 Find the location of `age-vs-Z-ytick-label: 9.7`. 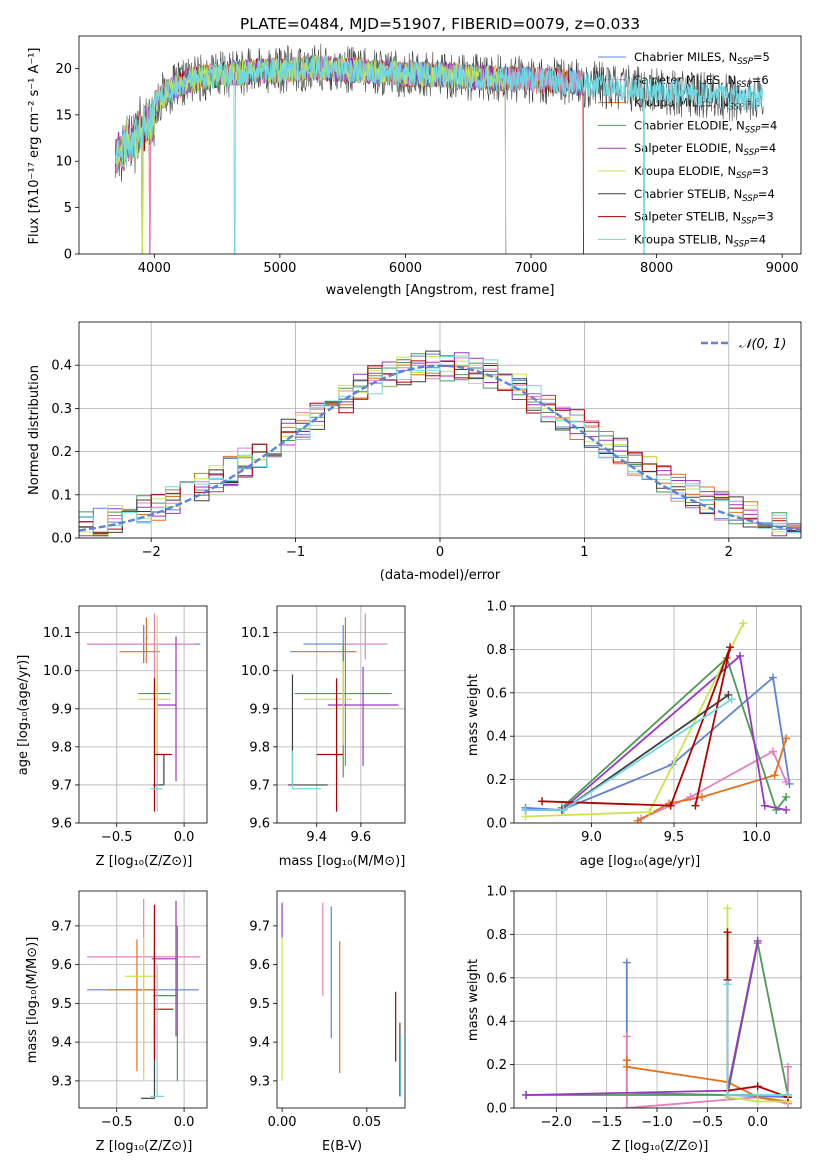

age-vs-Z-ytick-label: 9.7 is located at coordinates (61, 785).